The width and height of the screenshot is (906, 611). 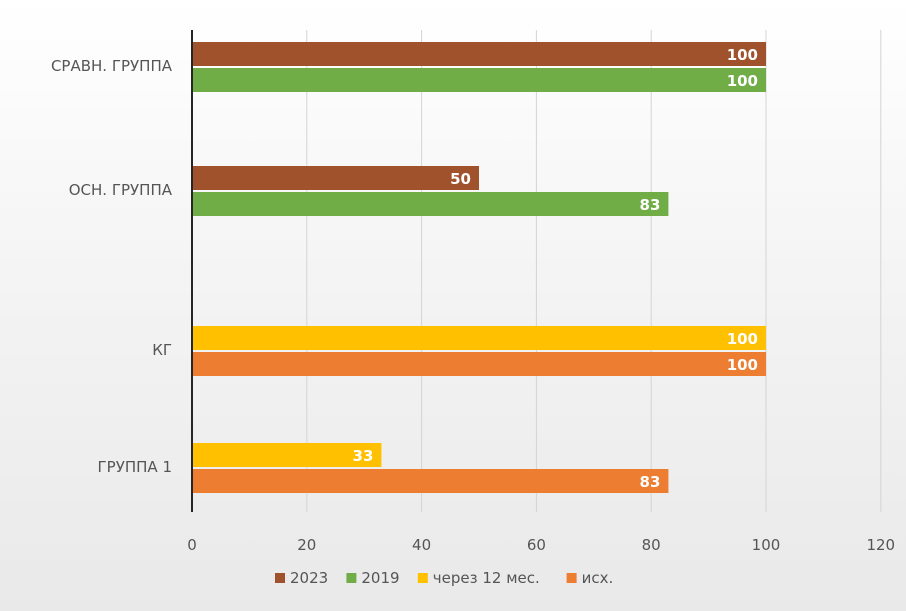 I want to click on legend: 2023 2019 через 12 мес. исх., so click(x=444, y=578).